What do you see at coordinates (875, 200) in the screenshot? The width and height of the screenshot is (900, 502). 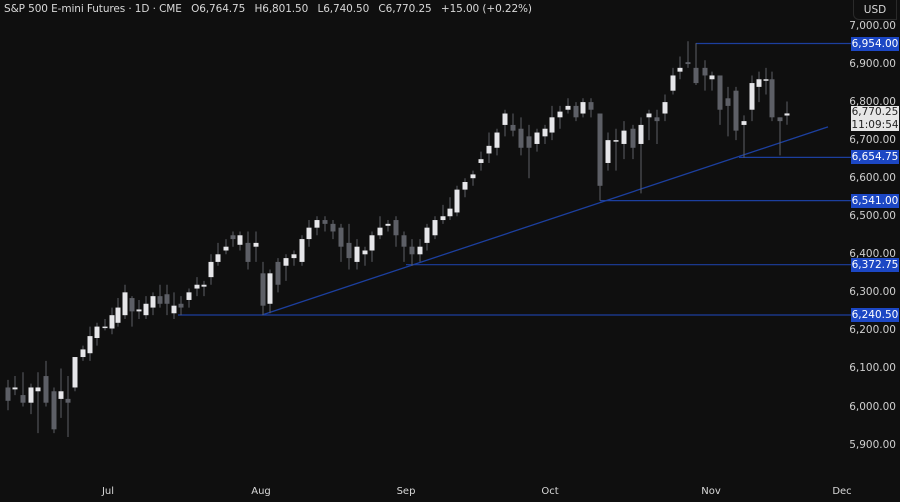 I see `level-price-label: 6,541.00` at bounding box center [875, 200].